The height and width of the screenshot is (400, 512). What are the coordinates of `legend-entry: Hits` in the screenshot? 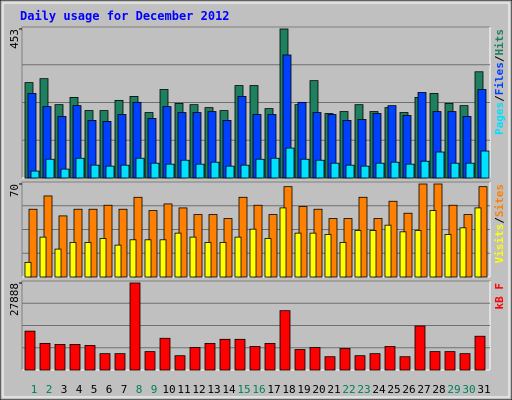 It's located at (499, 42).